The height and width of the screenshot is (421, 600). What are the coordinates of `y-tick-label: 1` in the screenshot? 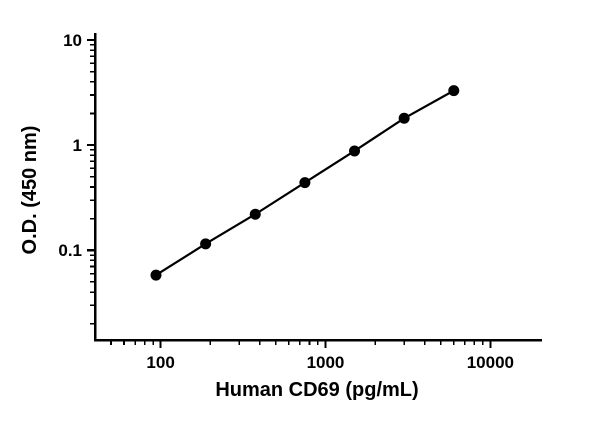 It's located at (77, 145).